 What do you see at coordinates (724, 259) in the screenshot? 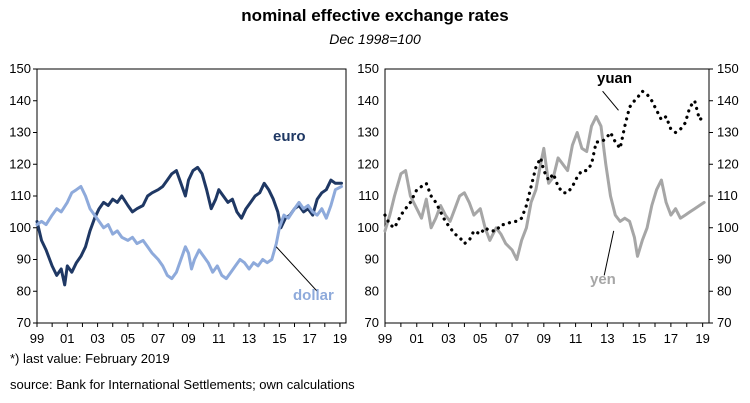
I see `y-tick-label-right: 90` at bounding box center [724, 259].